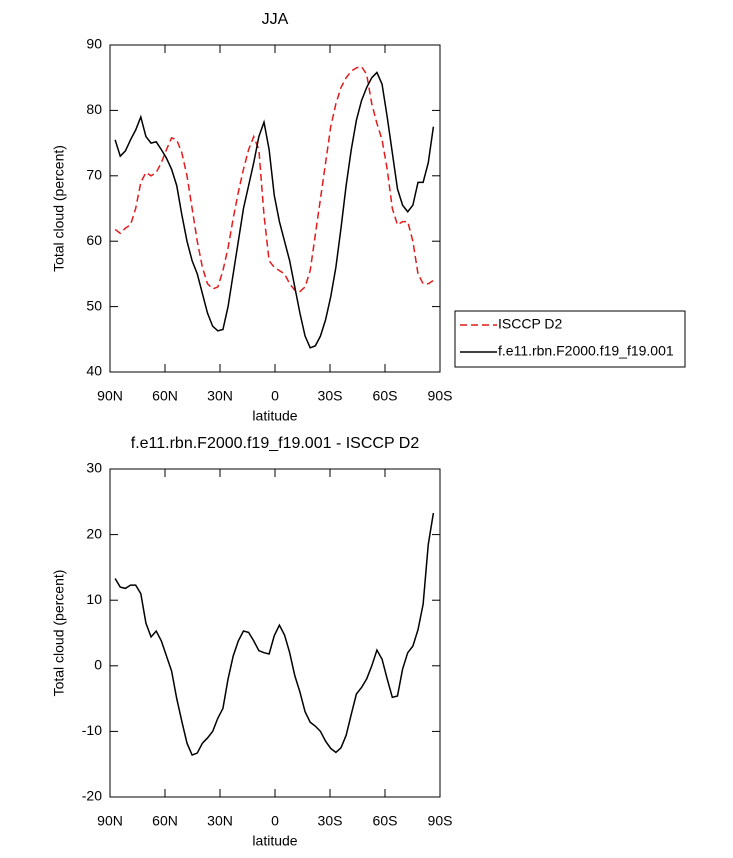  What do you see at coordinates (94, 44) in the screenshot?
I see `y-tick-label: 90` at bounding box center [94, 44].